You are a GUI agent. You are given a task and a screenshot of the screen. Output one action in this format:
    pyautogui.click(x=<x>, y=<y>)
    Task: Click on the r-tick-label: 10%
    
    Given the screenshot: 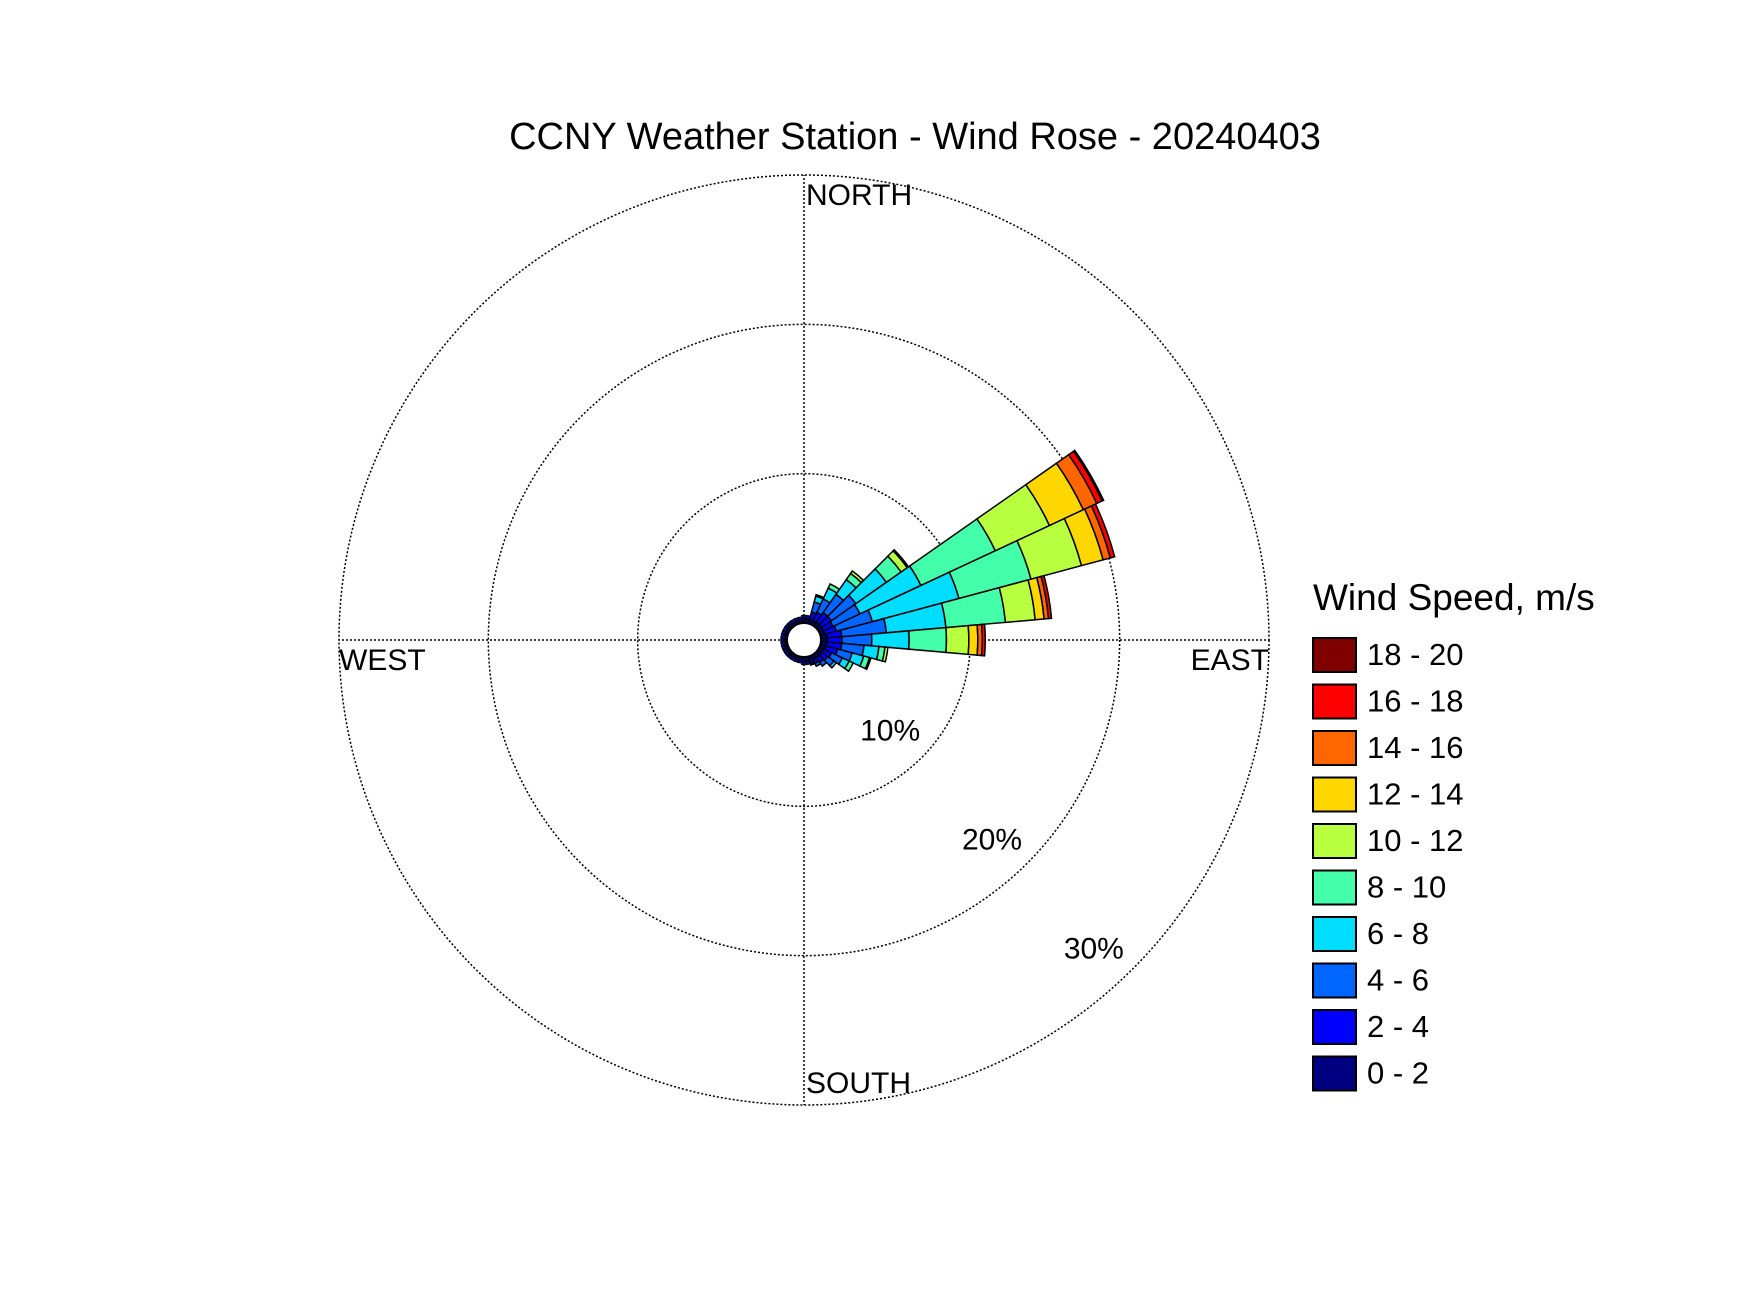 What is the action you would take?
    pyautogui.click(x=890, y=730)
    